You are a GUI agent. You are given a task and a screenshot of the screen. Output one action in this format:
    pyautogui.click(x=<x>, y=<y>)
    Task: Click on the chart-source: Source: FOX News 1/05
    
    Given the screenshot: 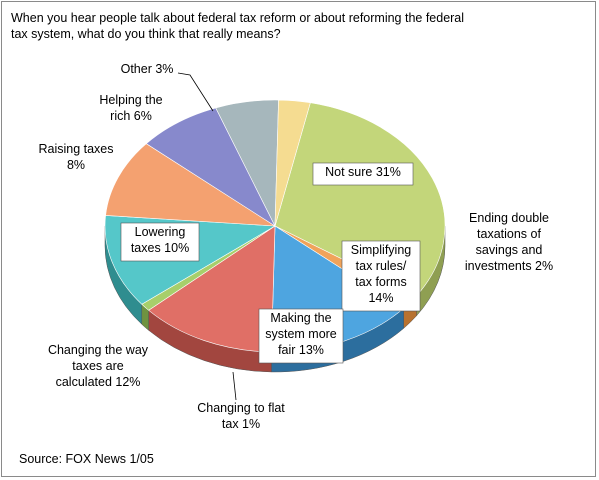 What is the action you would take?
    pyautogui.click(x=86, y=459)
    